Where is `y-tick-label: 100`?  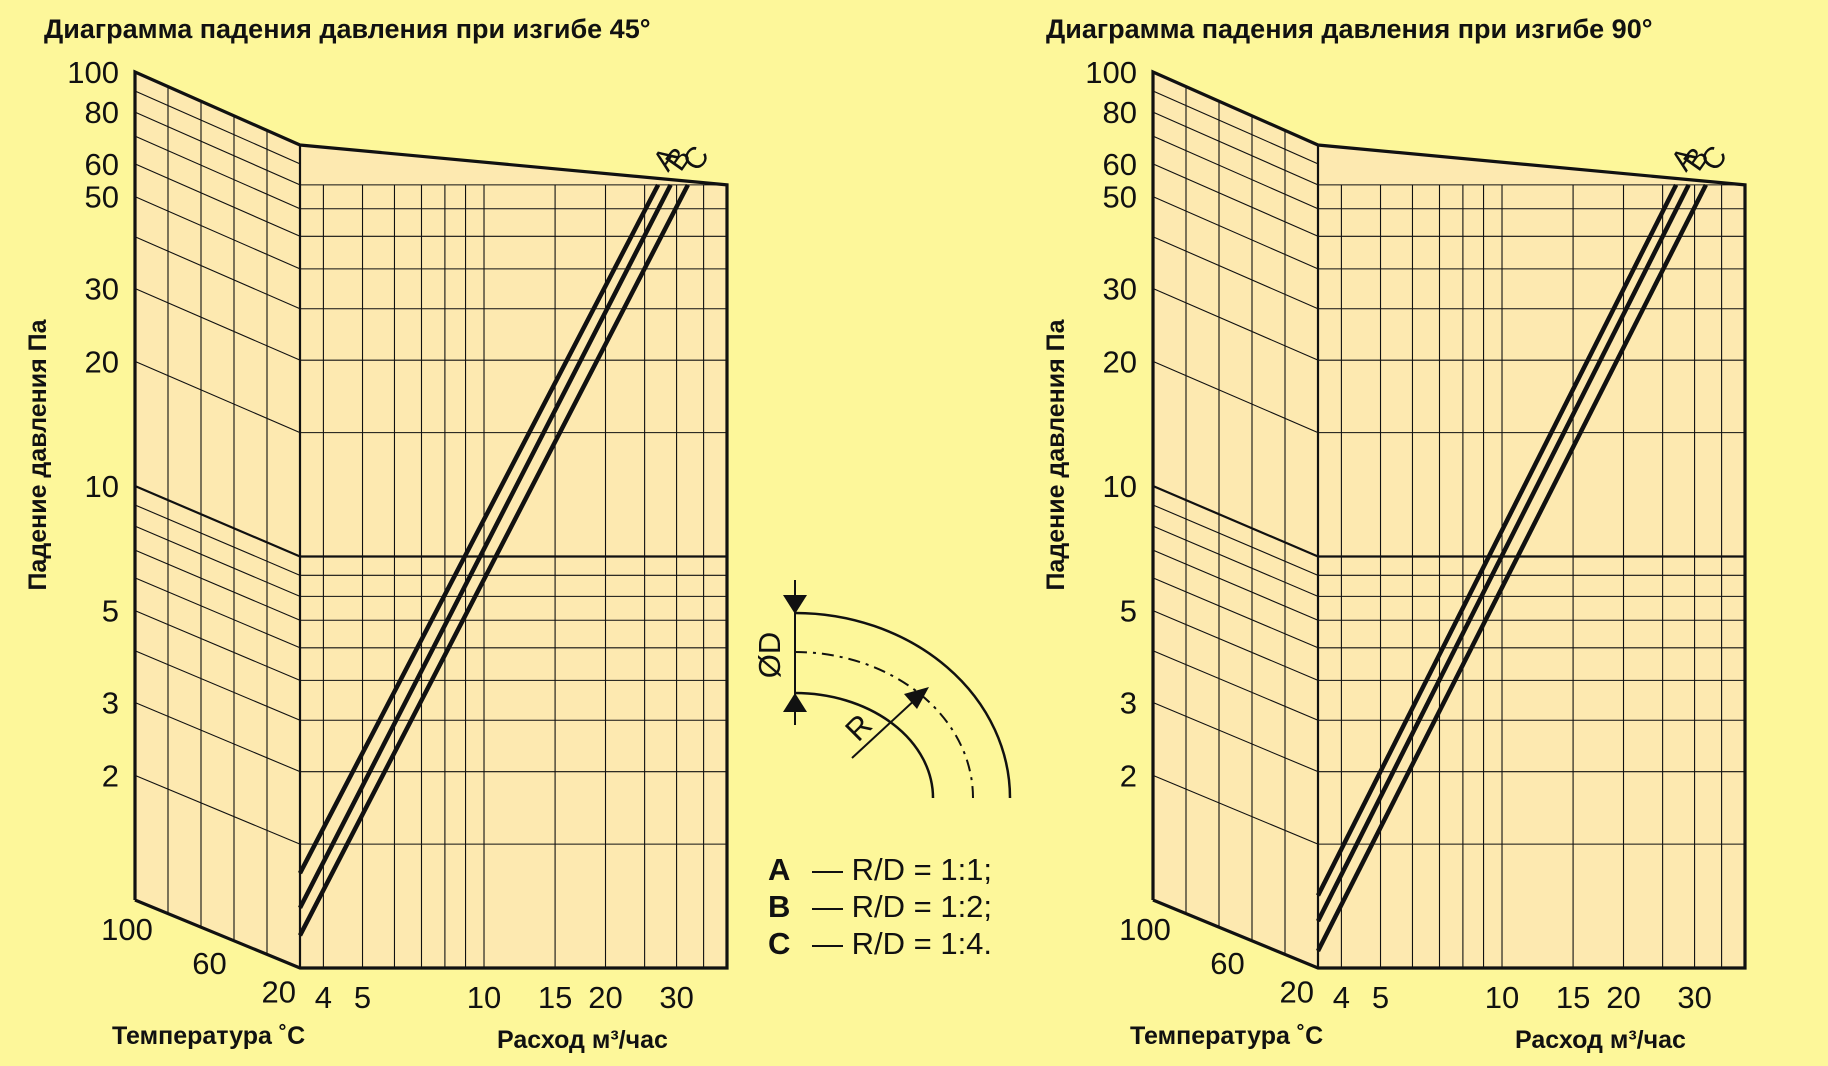
y-tick-label: 100 is located at coordinates (1111, 72).